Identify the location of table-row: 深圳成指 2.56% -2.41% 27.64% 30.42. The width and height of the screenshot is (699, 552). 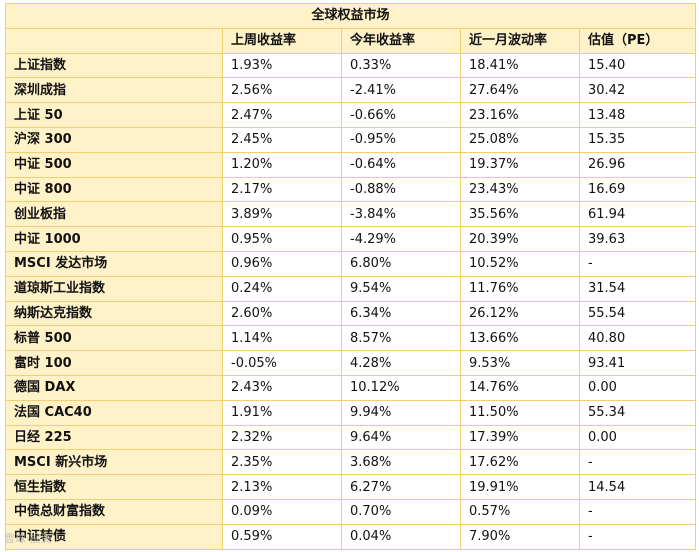
(351, 90).